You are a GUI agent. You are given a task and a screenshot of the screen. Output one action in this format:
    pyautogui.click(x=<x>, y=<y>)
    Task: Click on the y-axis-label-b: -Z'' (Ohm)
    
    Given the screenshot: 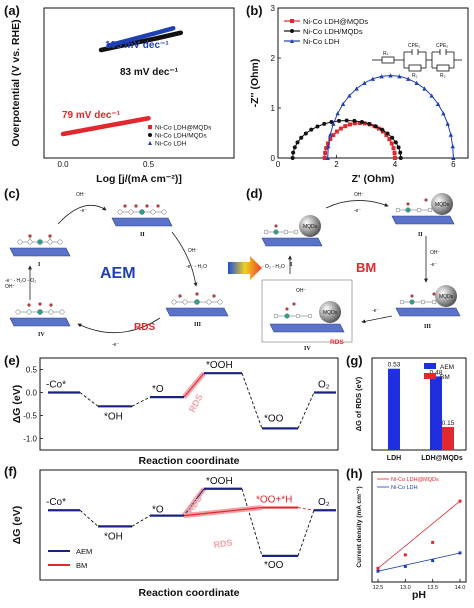 What is the action you would take?
    pyautogui.click(x=255, y=83)
    